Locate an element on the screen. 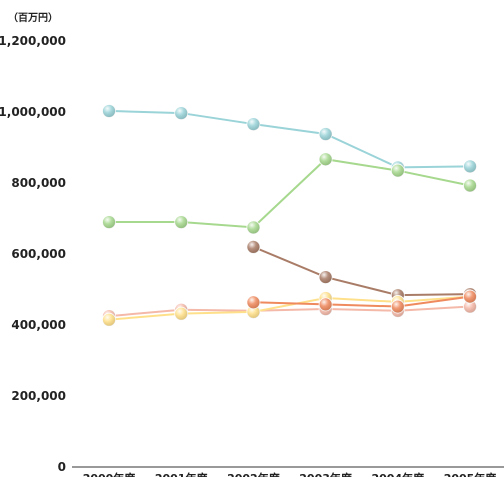  y-tick-label: 200,000 is located at coordinates (38, 396).